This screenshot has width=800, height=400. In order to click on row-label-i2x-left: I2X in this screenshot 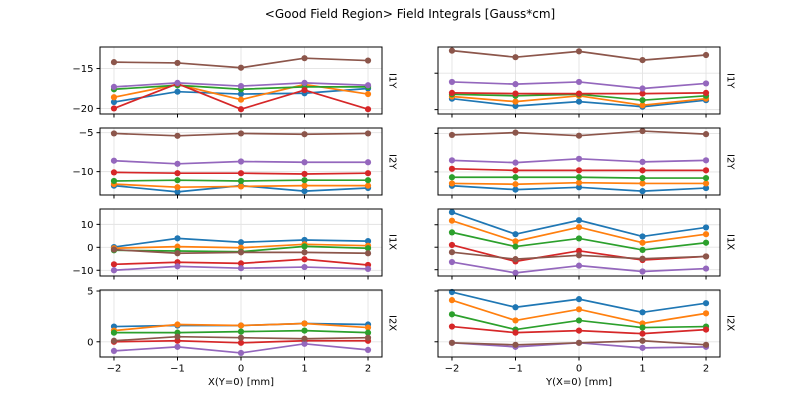, I will do `click(392, 323)`.